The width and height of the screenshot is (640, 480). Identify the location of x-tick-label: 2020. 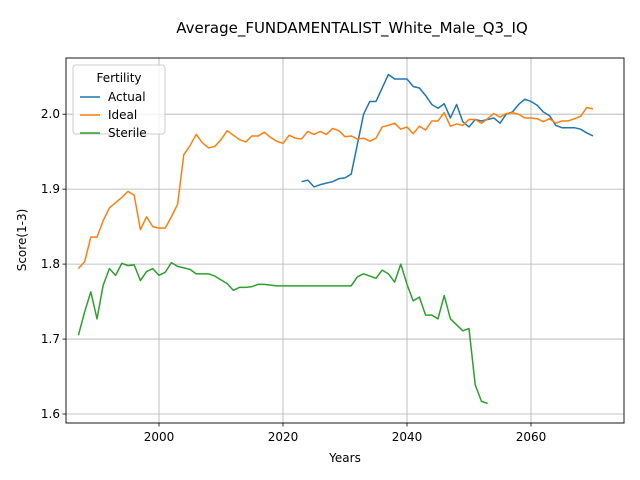
(283, 437).